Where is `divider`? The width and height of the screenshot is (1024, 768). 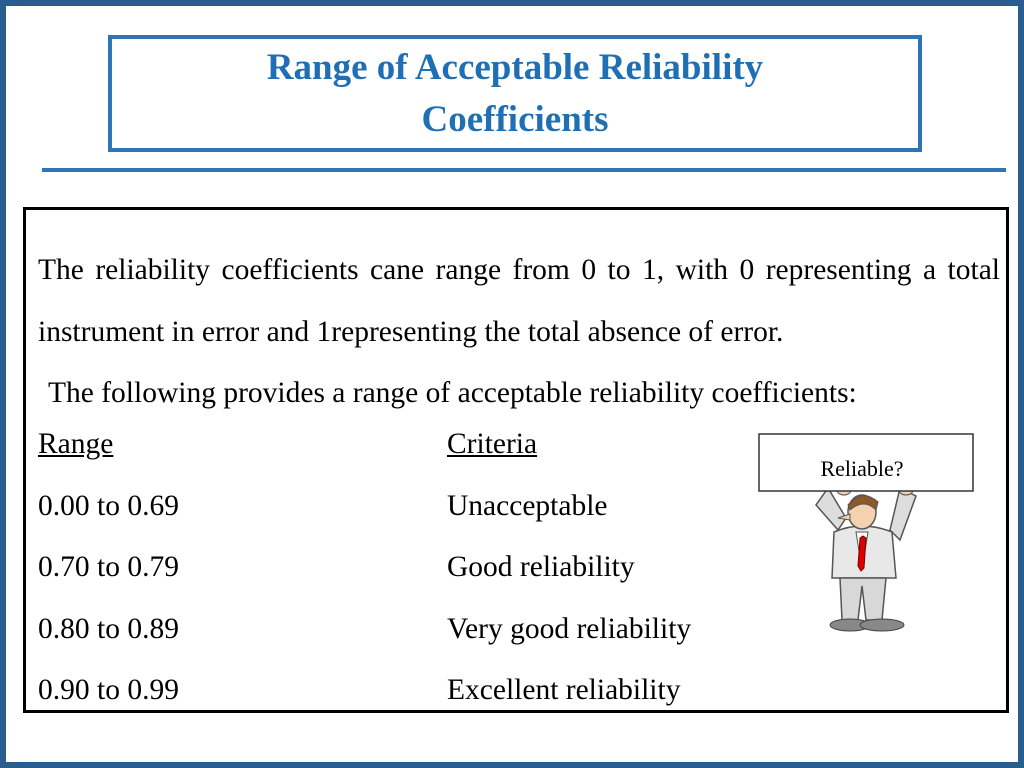
divider is located at coordinates (524, 170).